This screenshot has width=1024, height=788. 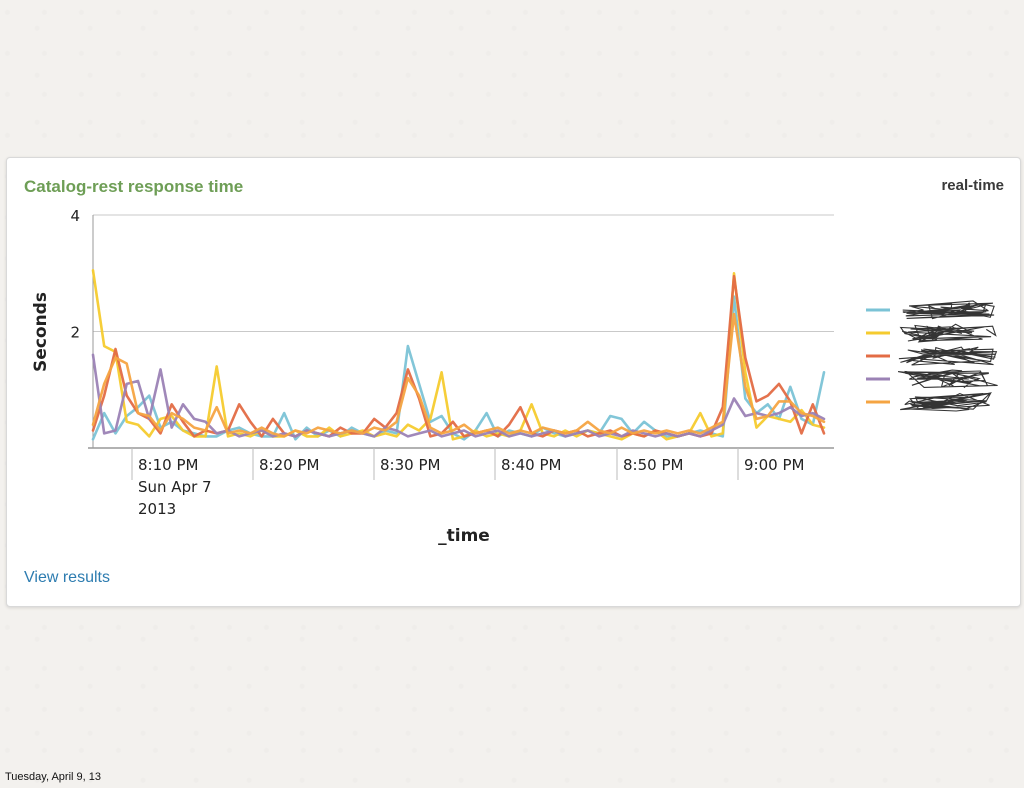 I want to click on footer-date: Tuesday, April 9, 13, so click(x=53, y=777).